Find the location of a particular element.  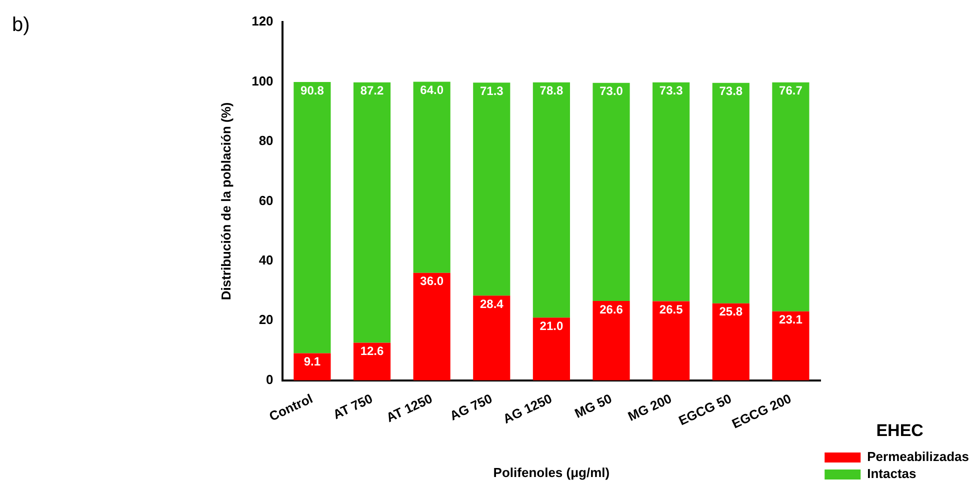

data-label: 78.8 is located at coordinates (552, 91).